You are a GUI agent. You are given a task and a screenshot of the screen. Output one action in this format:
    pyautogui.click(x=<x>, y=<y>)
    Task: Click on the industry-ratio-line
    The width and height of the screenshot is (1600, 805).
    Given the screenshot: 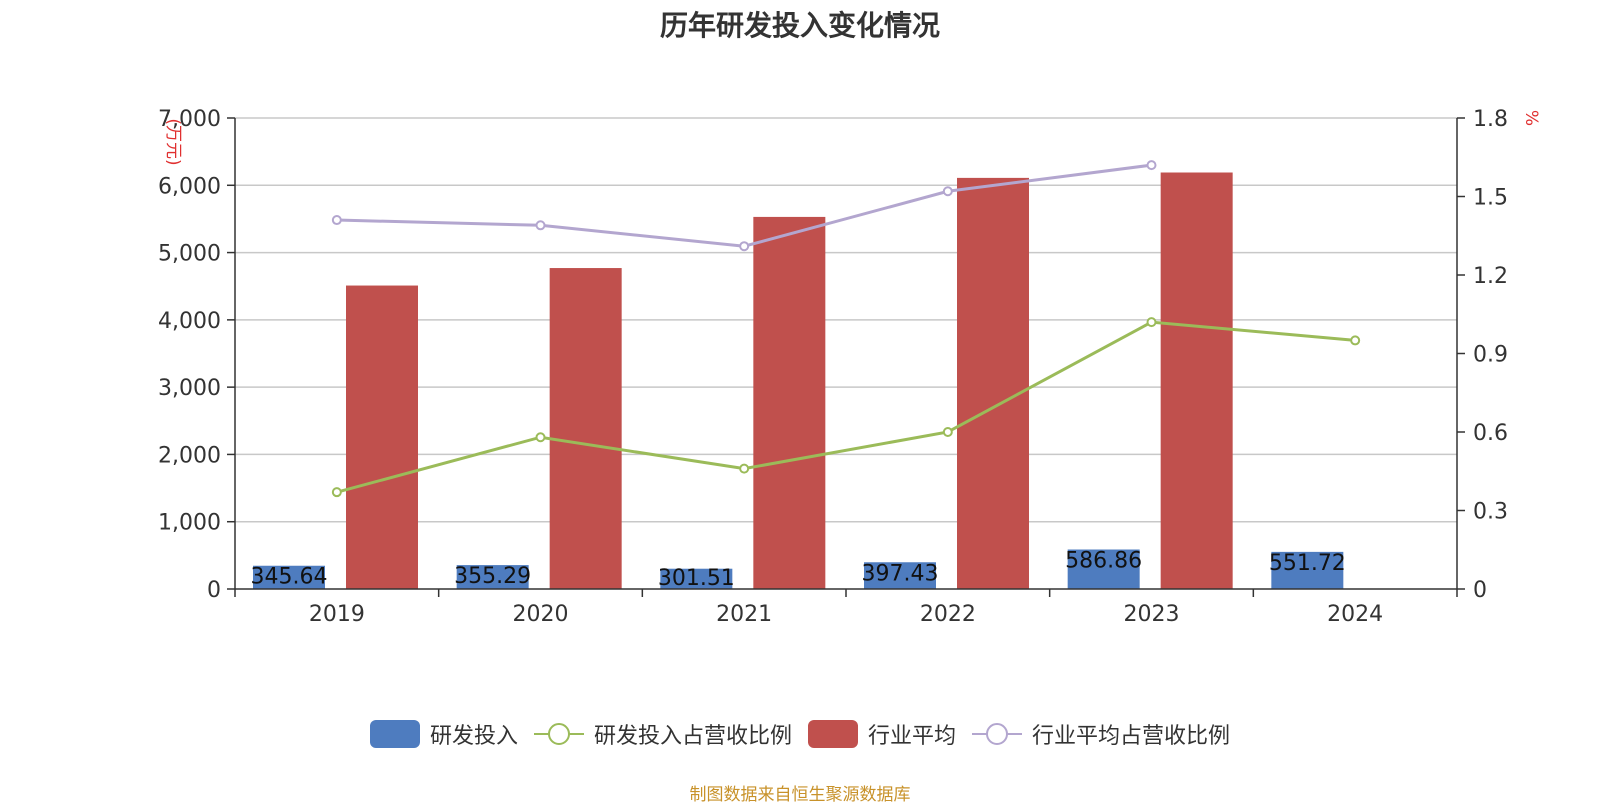 What is the action you would take?
    pyautogui.click(x=744, y=205)
    